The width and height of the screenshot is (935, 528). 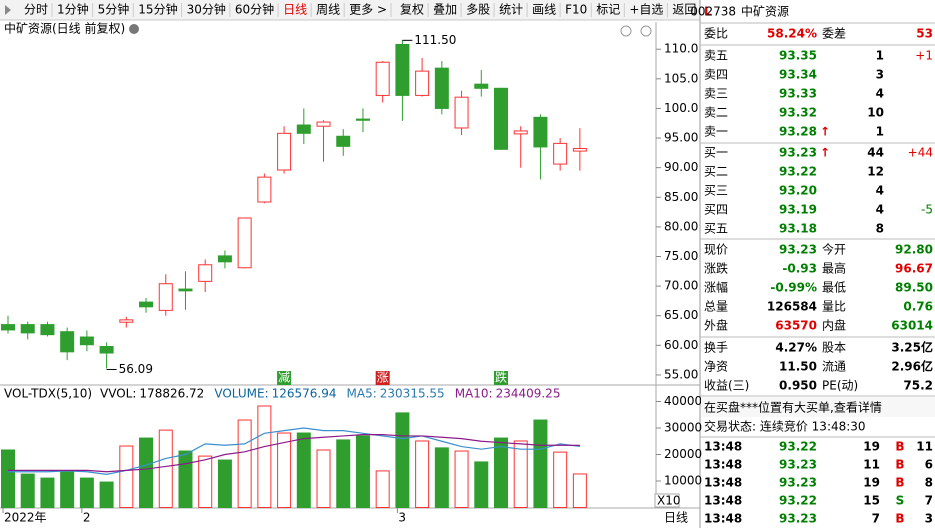 What do you see at coordinates (716, 172) in the screenshot?
I see `order-label: 买二` at bounding box center [716, 172].